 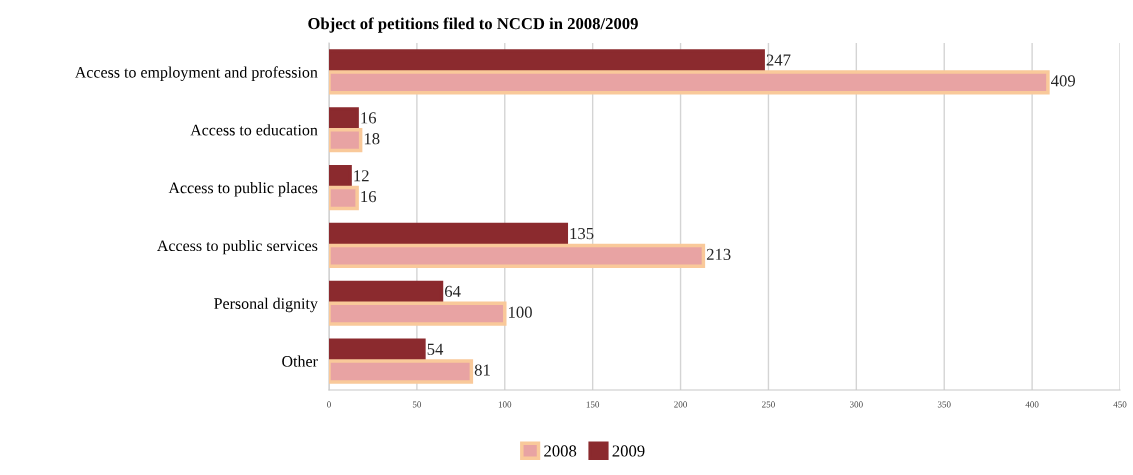 What do you see at coordinates (628, 451) in the screenshot?
I see `legend-label: 2009` at bounding box center [628, 451].